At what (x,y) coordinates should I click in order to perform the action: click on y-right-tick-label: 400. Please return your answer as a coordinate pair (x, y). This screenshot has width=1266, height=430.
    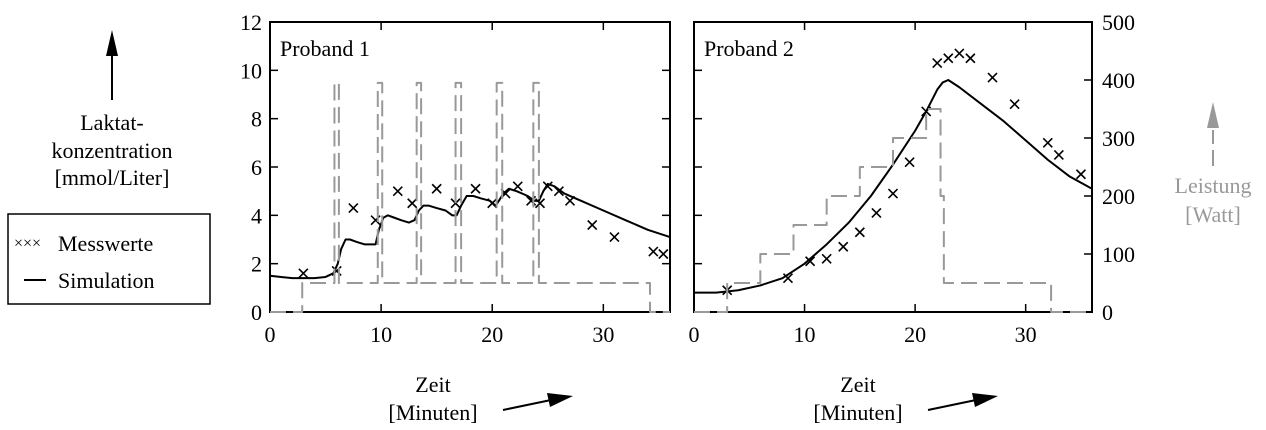
    Looking at the image, I should click on (1118, 80).